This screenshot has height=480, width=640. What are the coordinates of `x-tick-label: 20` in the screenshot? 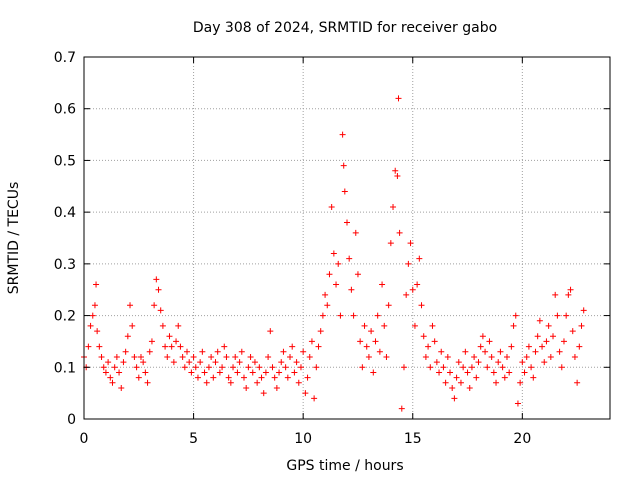 It's located at (522, 439).